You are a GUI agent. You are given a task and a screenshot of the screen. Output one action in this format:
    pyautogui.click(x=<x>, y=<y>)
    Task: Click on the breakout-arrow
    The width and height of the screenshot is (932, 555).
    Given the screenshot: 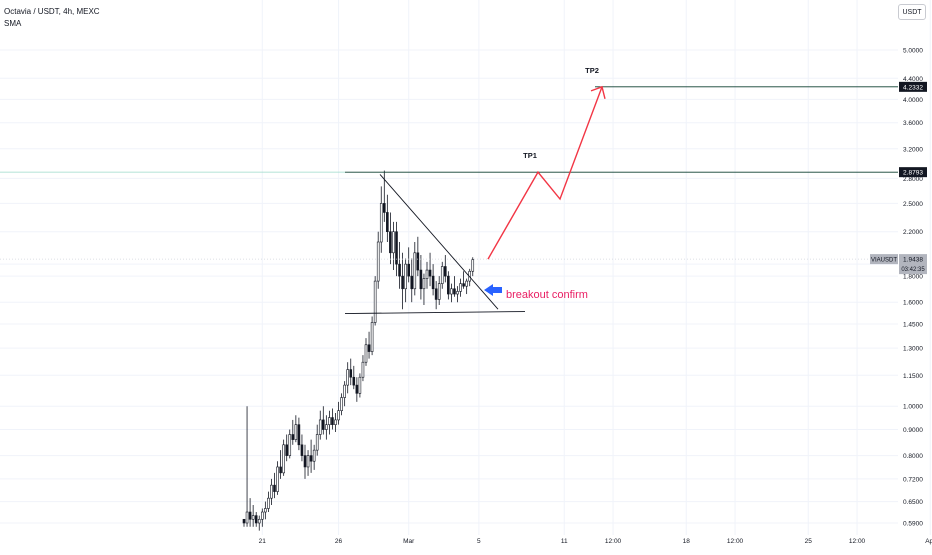 What is the action you would take?
    pyautogui.click(x=493, y=290)
    